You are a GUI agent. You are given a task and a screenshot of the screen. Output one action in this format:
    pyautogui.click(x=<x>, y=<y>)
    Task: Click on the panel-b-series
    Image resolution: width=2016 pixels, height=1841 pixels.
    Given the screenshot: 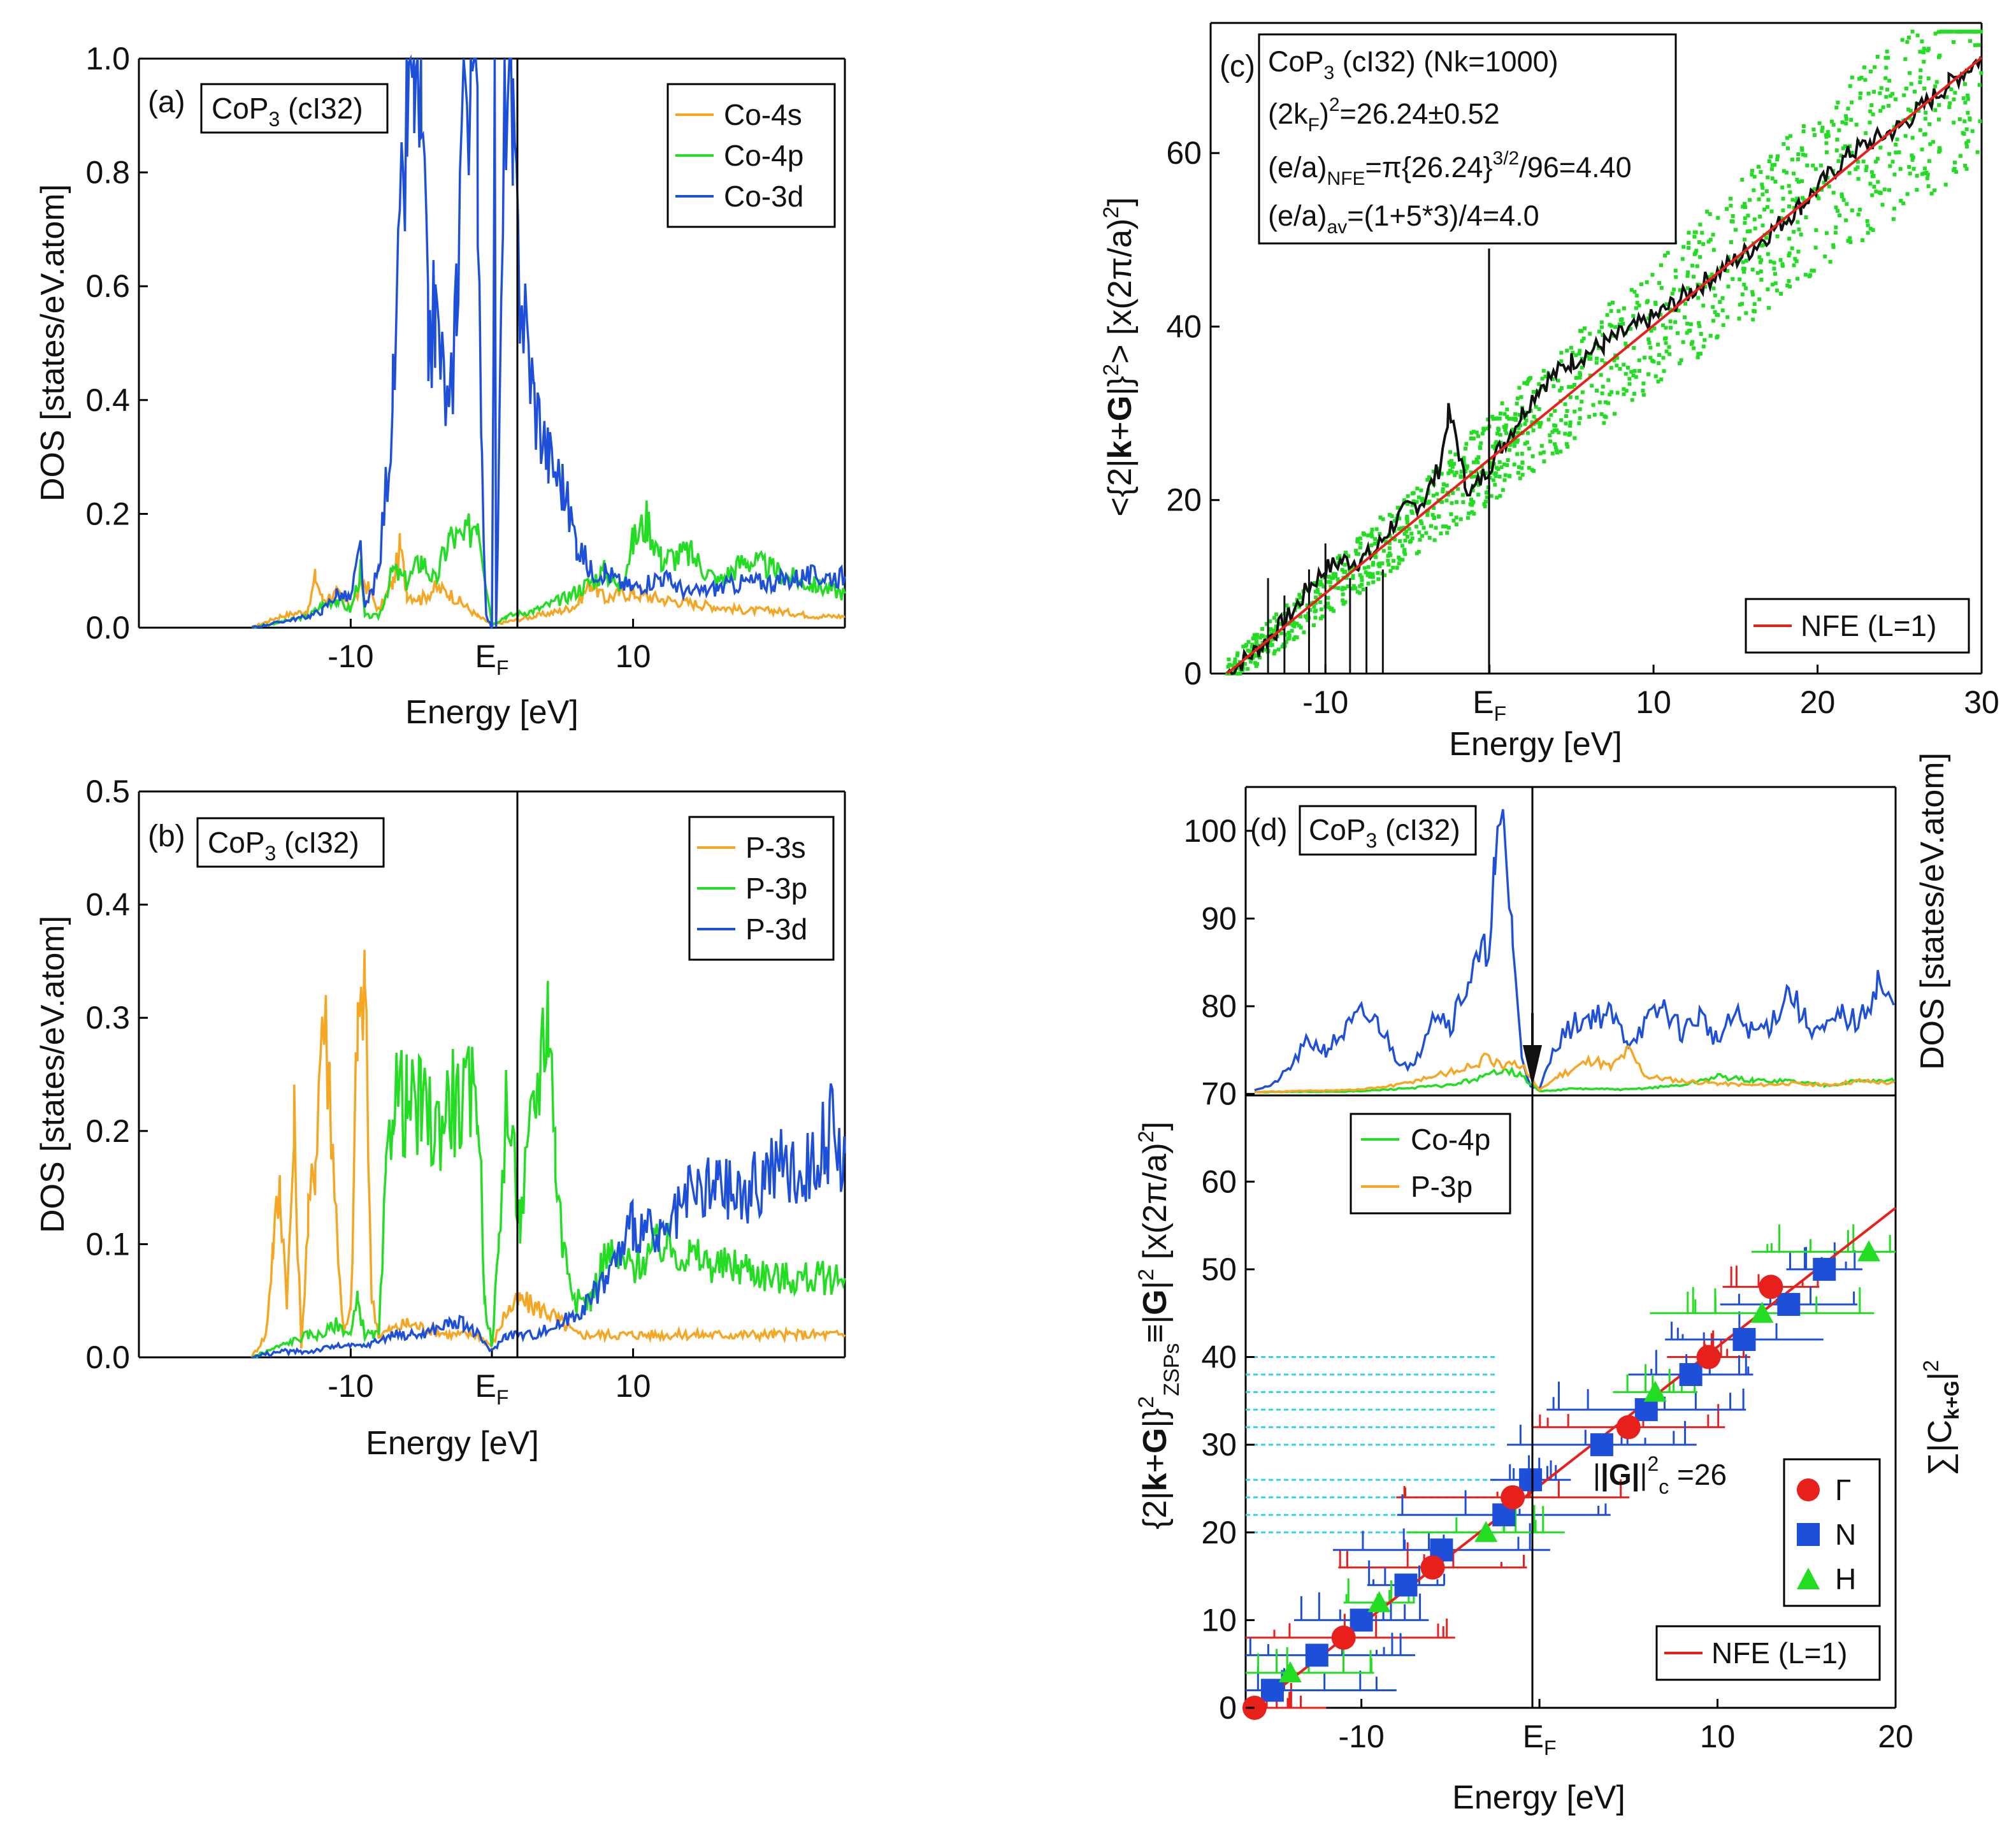 What is the action you would take?
    pyautogui.click(x=548, y=1154)
    